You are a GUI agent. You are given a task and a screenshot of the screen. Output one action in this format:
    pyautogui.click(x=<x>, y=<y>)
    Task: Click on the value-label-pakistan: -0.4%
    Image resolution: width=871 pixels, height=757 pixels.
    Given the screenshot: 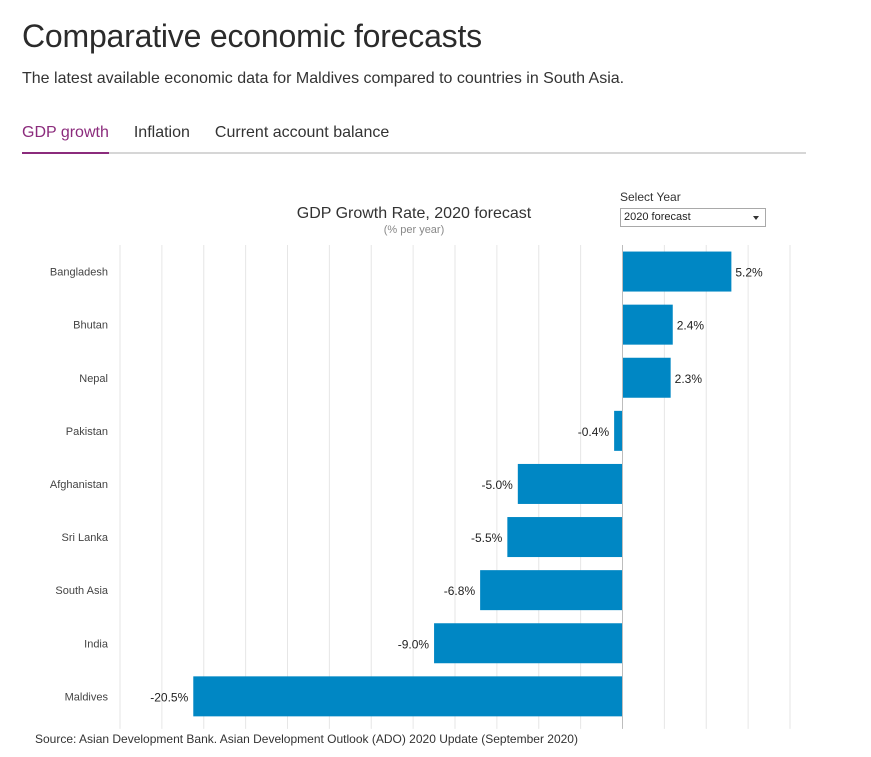 What is the action you would take?
    pyautogui.click(x=594, y=432)
    